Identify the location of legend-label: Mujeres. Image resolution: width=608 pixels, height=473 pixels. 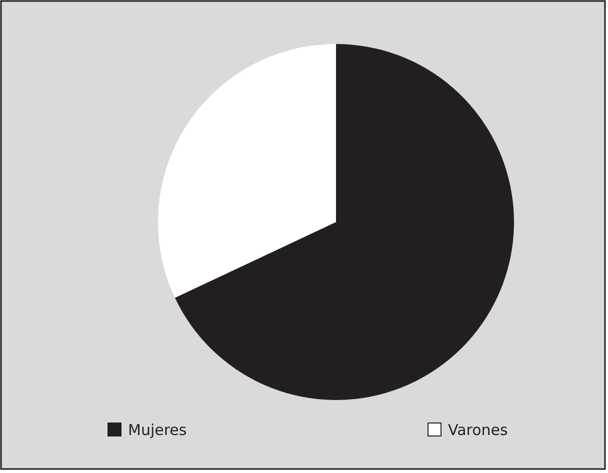
(157, 430).